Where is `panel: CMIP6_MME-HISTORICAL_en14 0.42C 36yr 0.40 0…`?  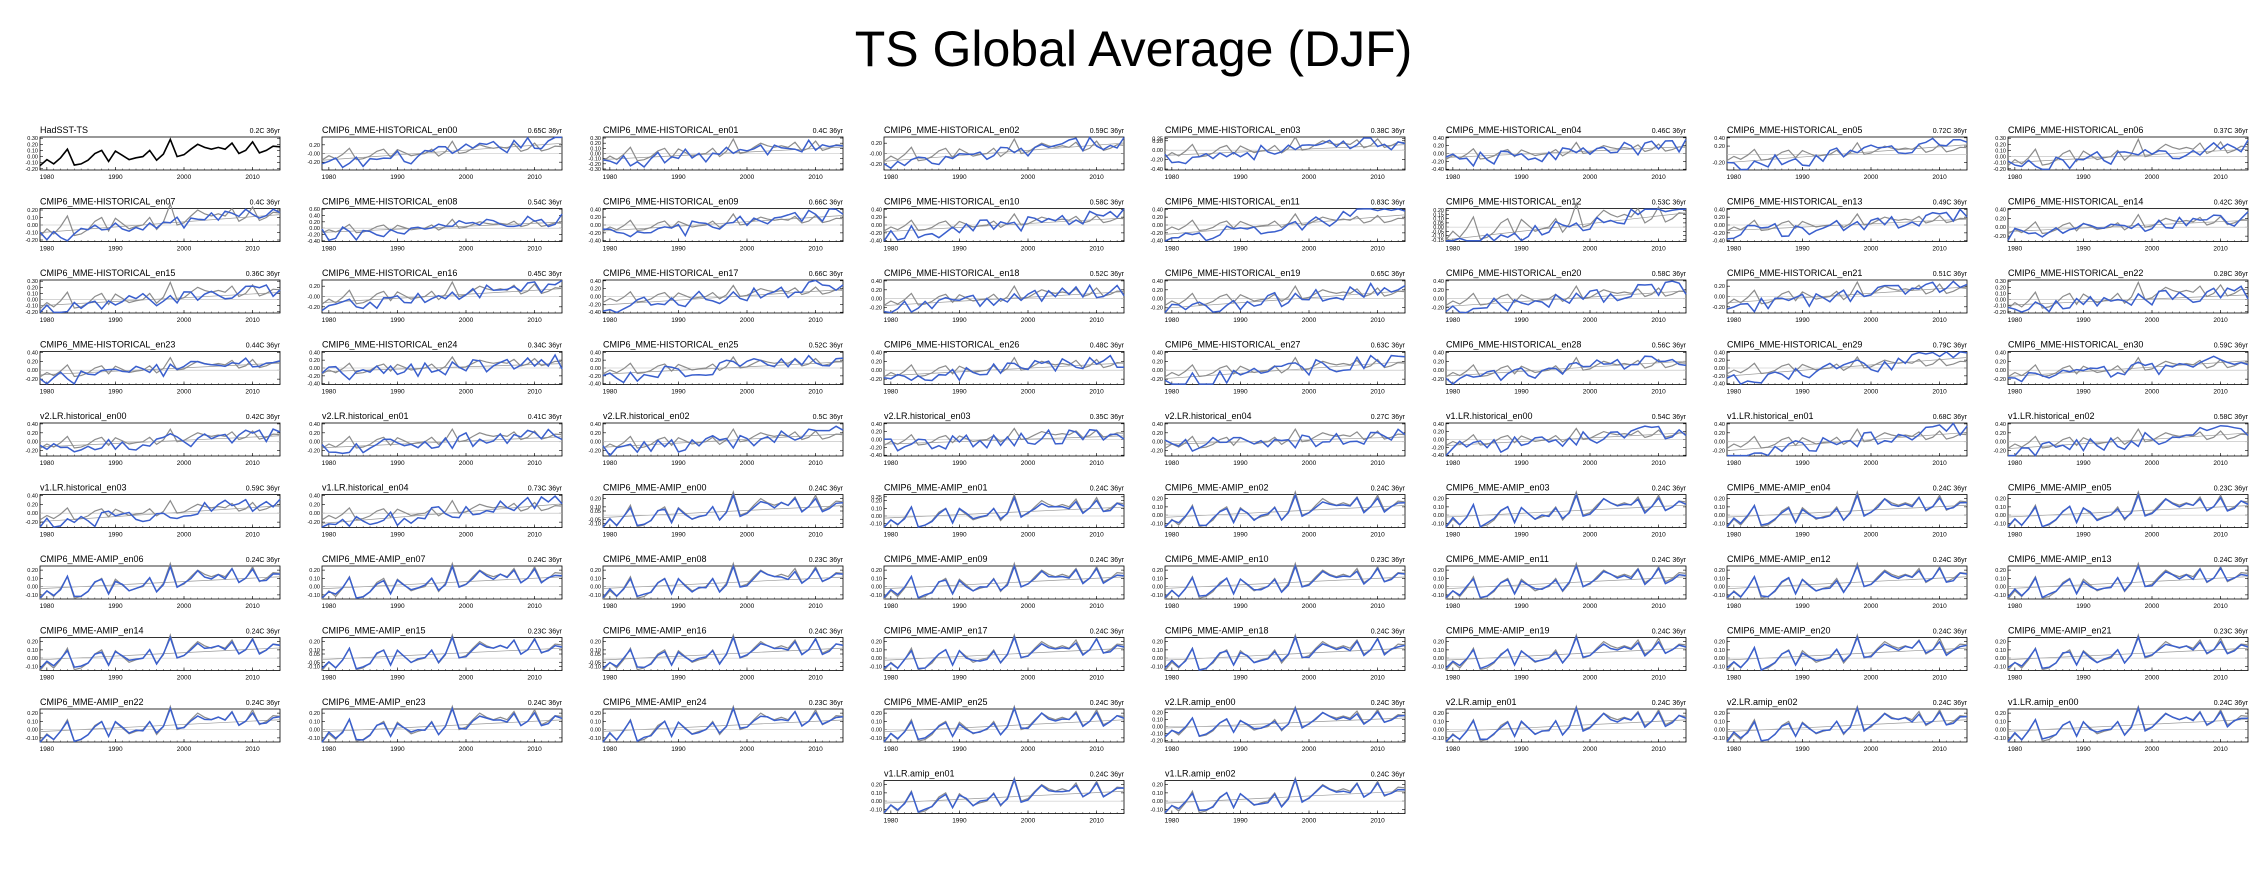 panel: CMIP6_MME-HISTORICAL_en14 0.42C 36yr 0.40 0… is located at coordinates (2120, 225).